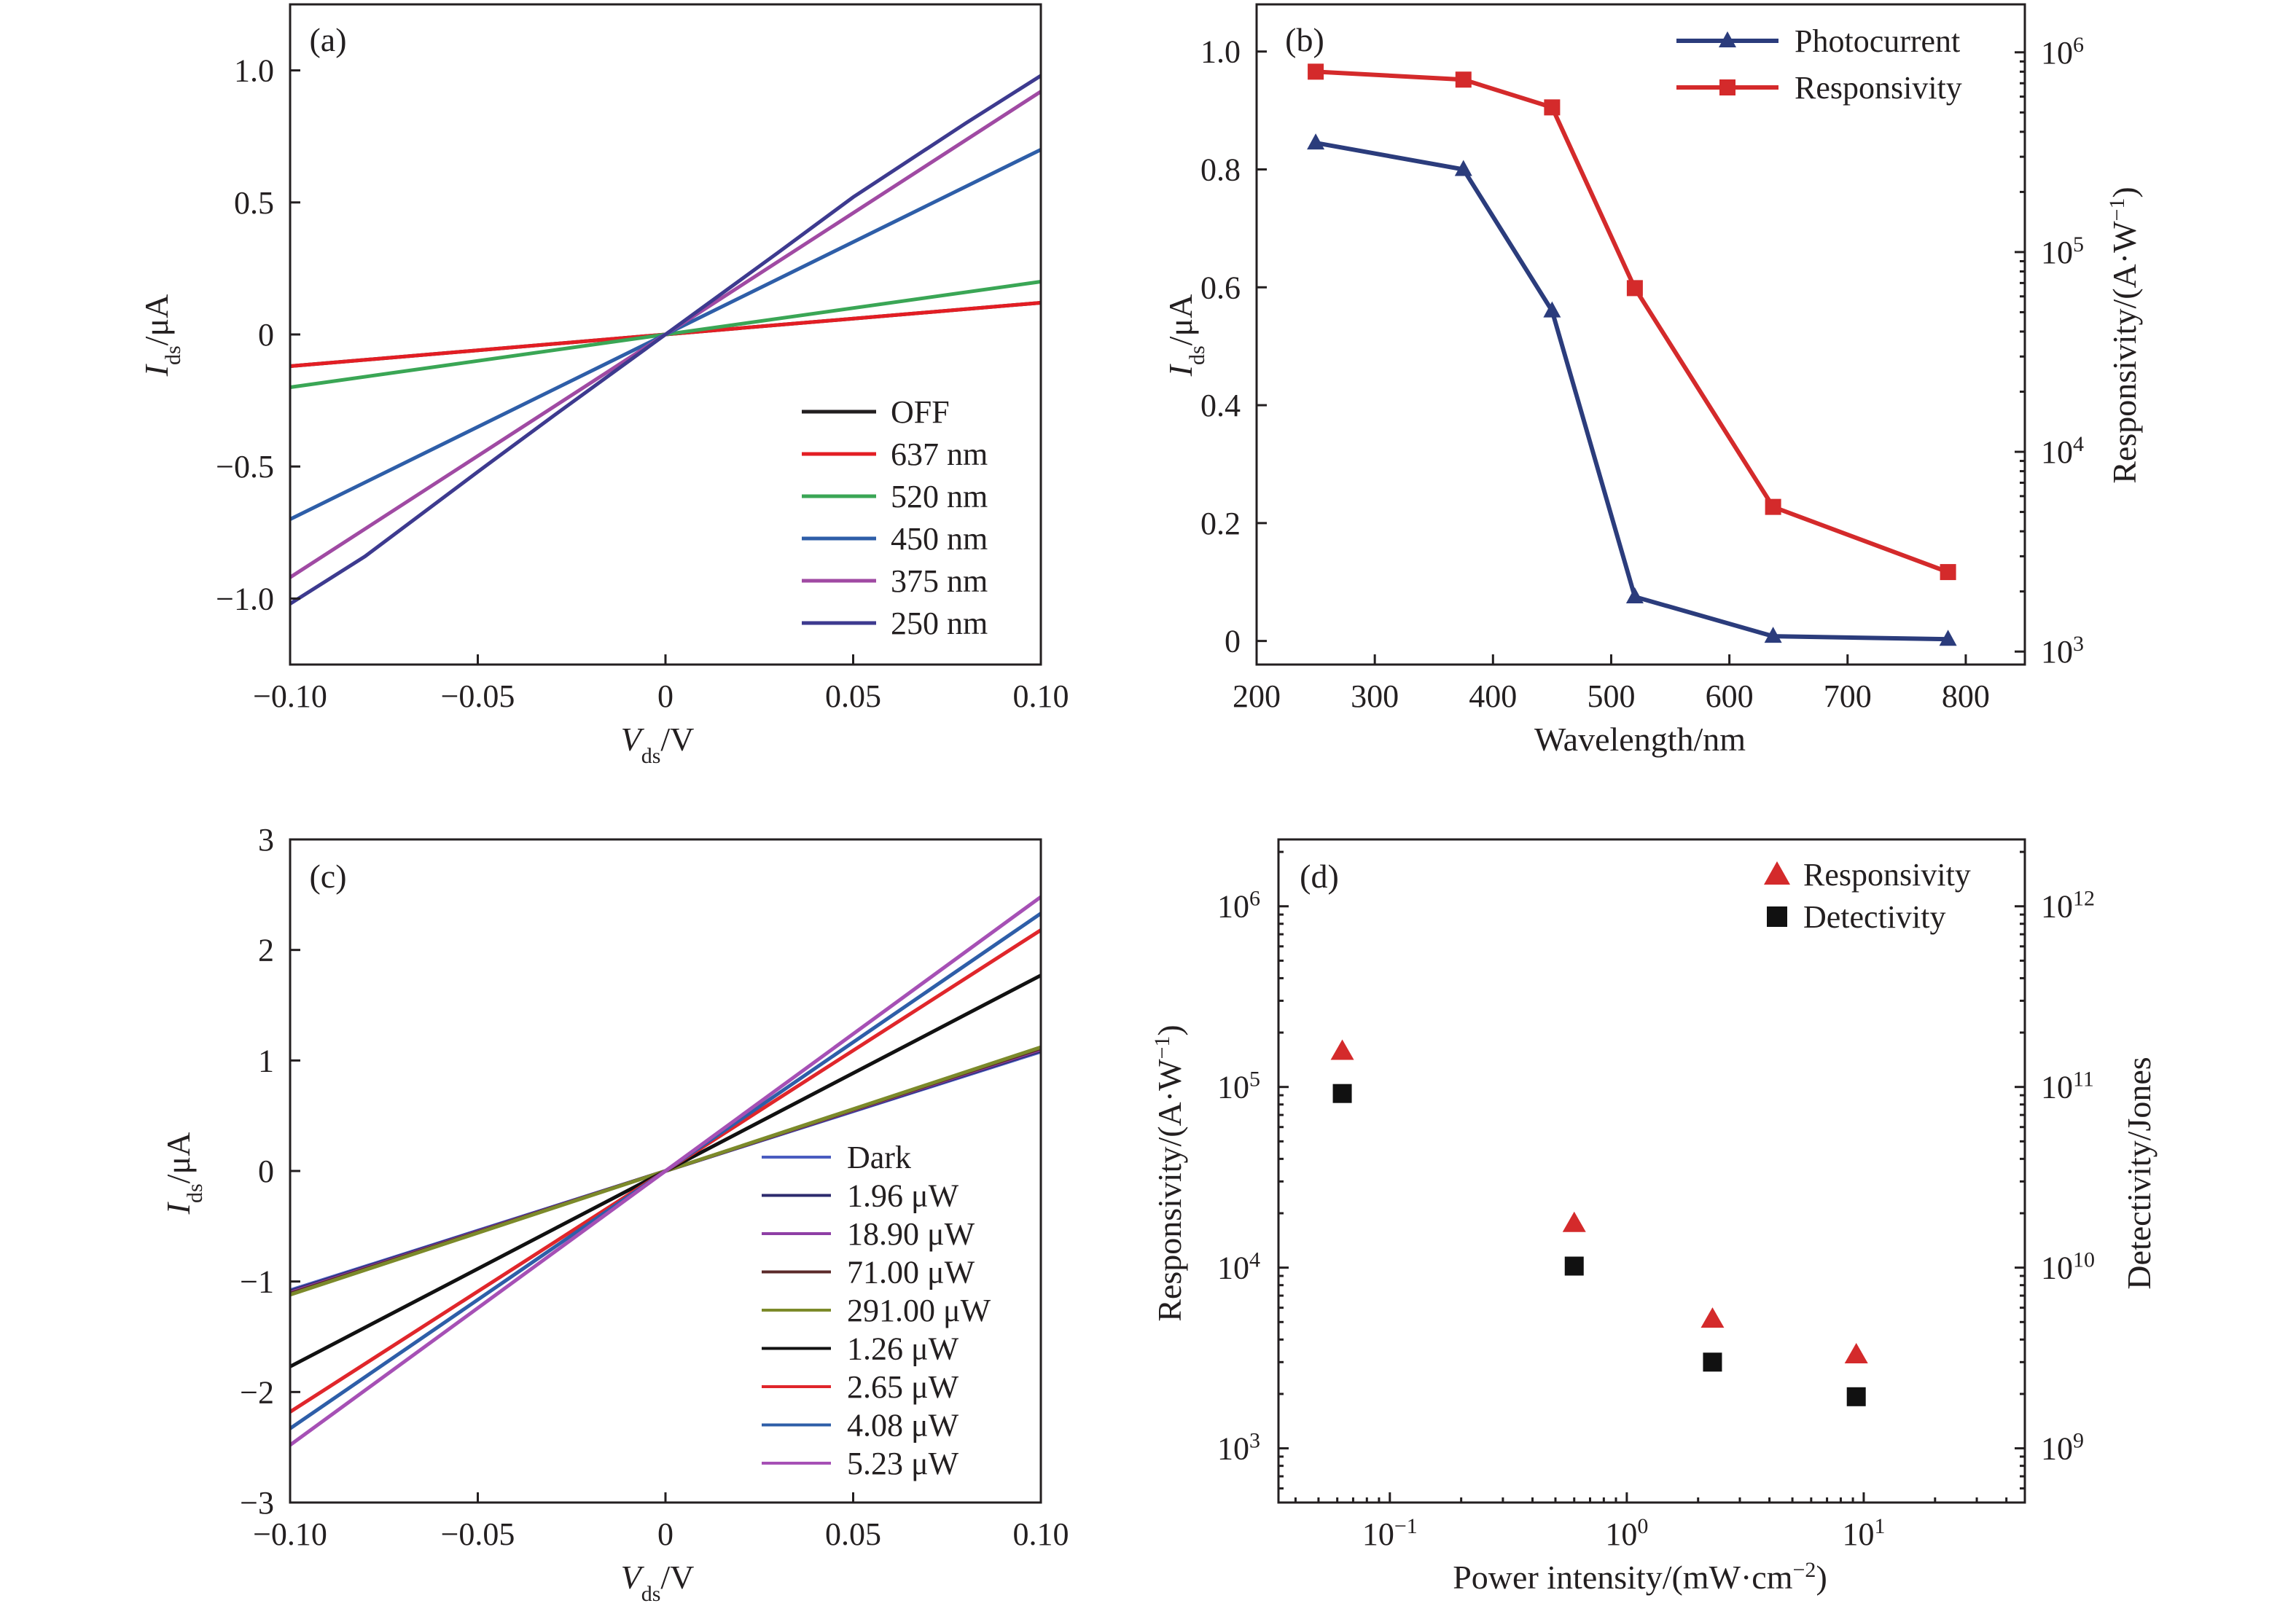  I want to click on legend-label: 1.26 μW, so click(903, 1349).